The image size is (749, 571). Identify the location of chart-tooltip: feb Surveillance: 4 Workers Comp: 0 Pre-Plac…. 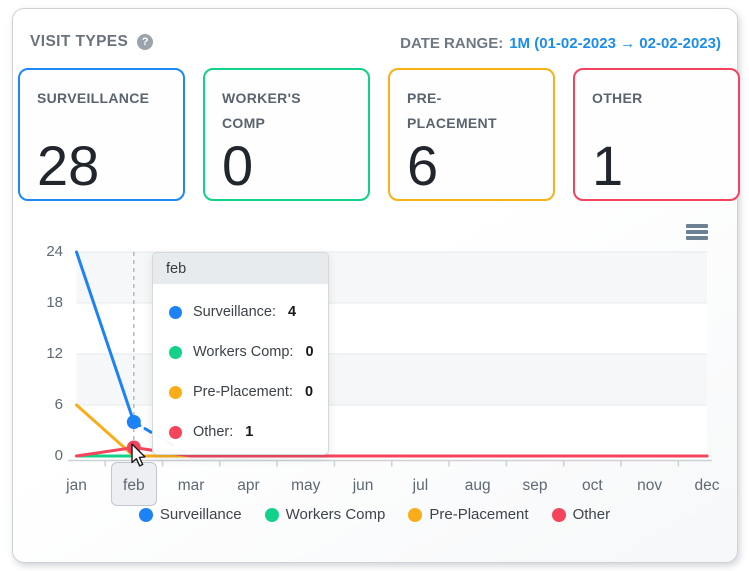
(240, 353).